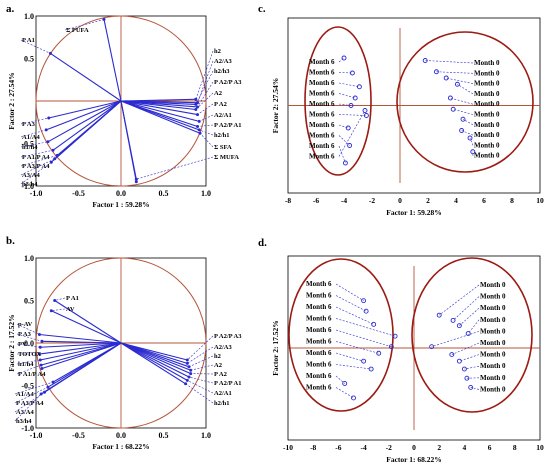 Image resolution: width=550 pixels, height=468 pixels. What do you see at coordinates (319, 307) in the screenshot?
I see `panel-3-point-label-0-2: Month 6` at bounding box center [319, 307].